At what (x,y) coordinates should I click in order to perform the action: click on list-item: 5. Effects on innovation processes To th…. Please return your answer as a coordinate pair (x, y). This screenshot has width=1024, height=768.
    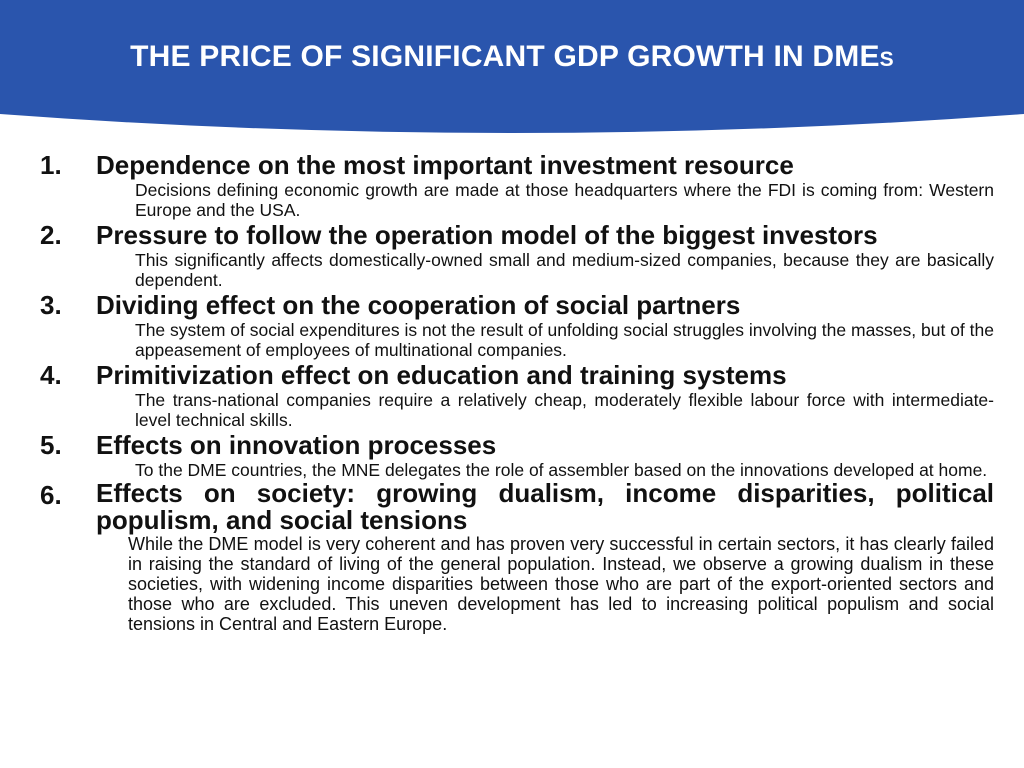
    Looking at the image, I should click on (517, 455).